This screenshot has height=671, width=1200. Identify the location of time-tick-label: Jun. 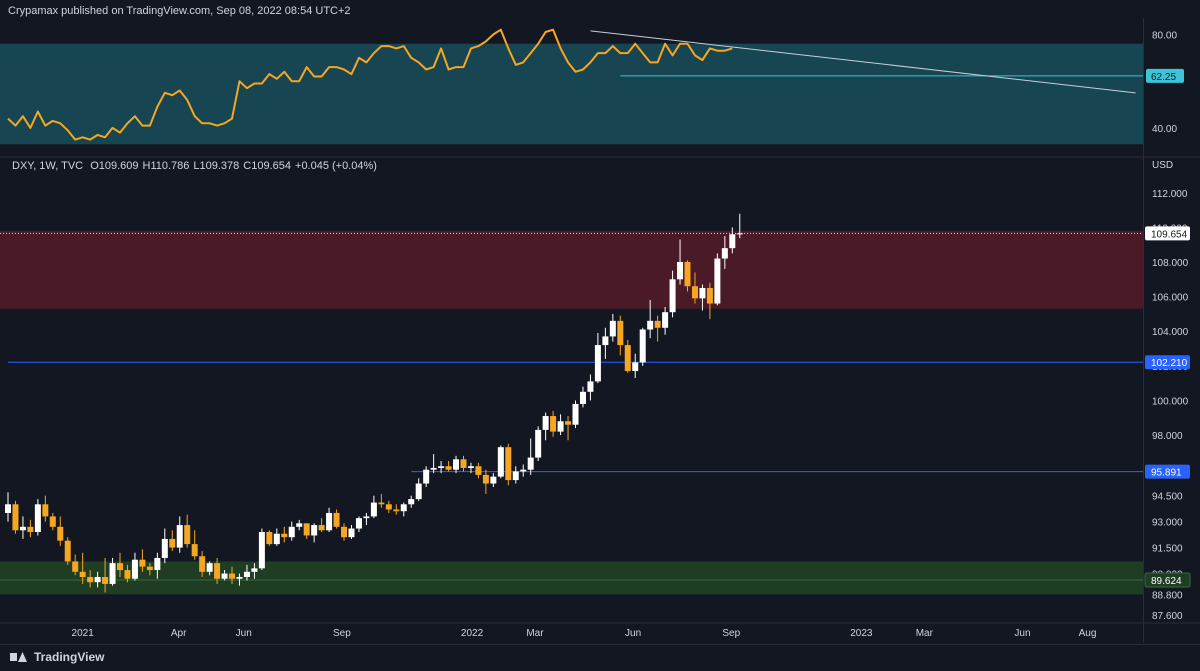
(244, 633).